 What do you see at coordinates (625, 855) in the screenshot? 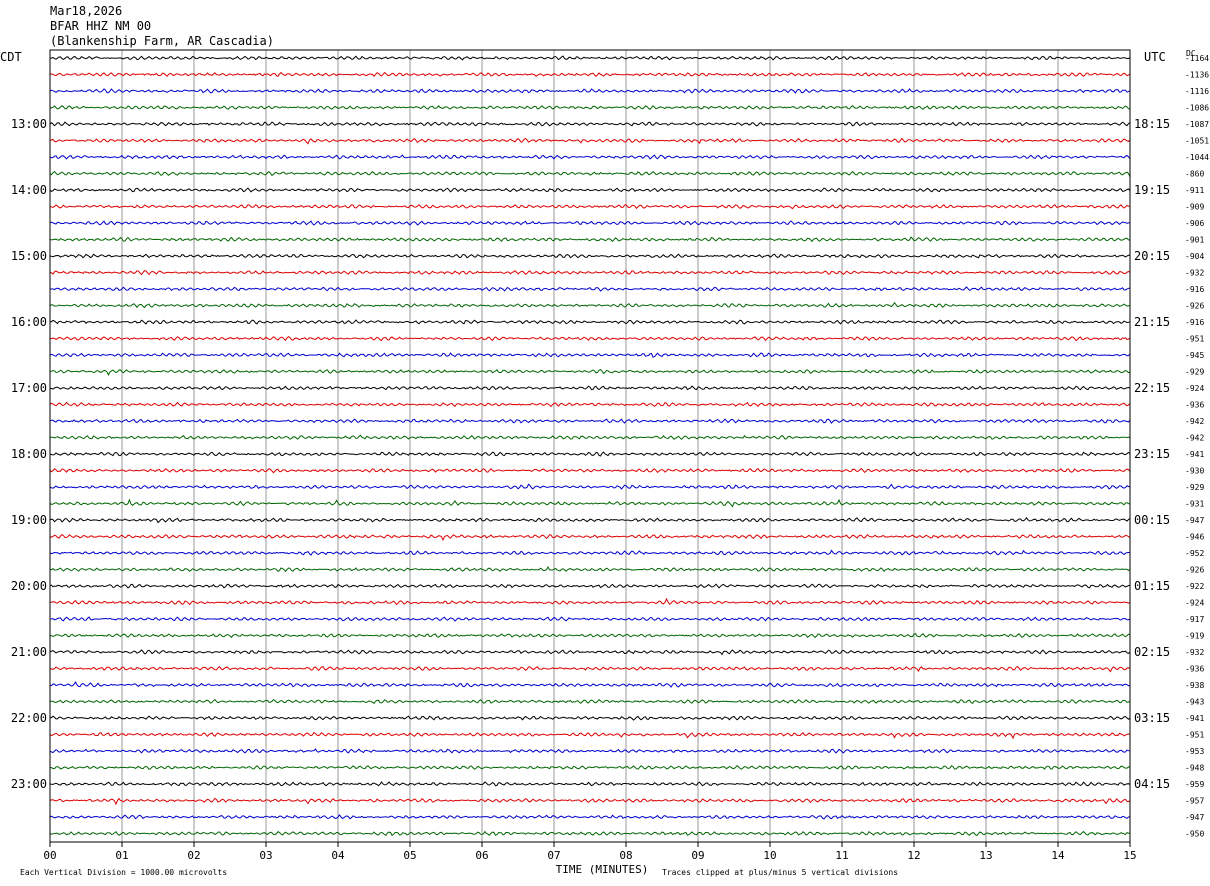
I see `x-tick-label: 08` at bounding box center [625, 855].